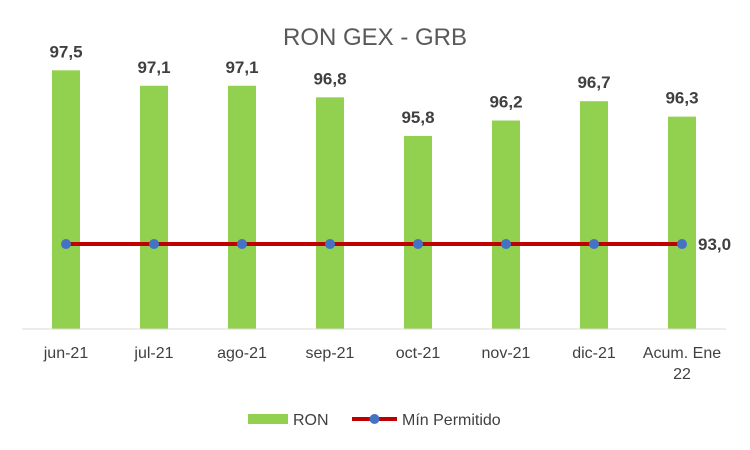 This screenshot has width=750, height=450. I want to click on legend-swatch-min-permitido-marker, so click(374, 419).